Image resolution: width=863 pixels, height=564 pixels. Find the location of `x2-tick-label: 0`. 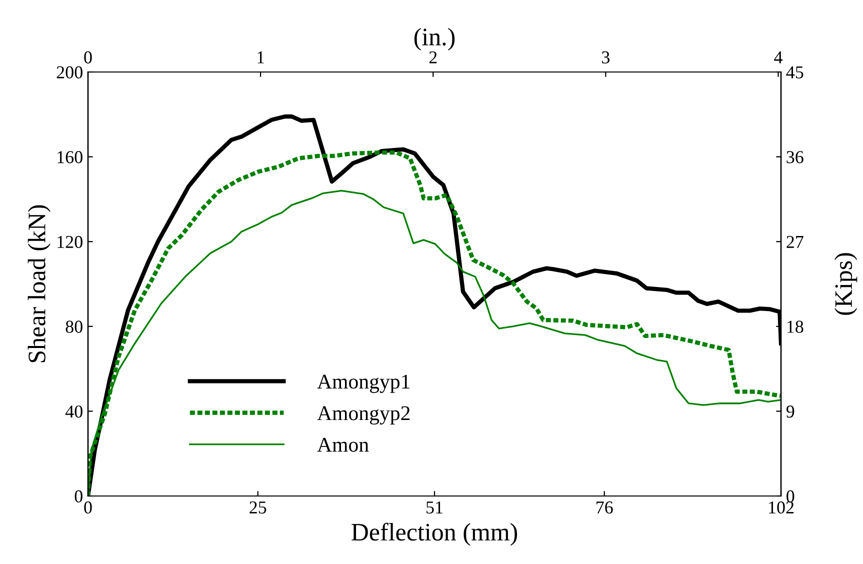

x2-tick-label: 0 is located at coordinates (88, 57).